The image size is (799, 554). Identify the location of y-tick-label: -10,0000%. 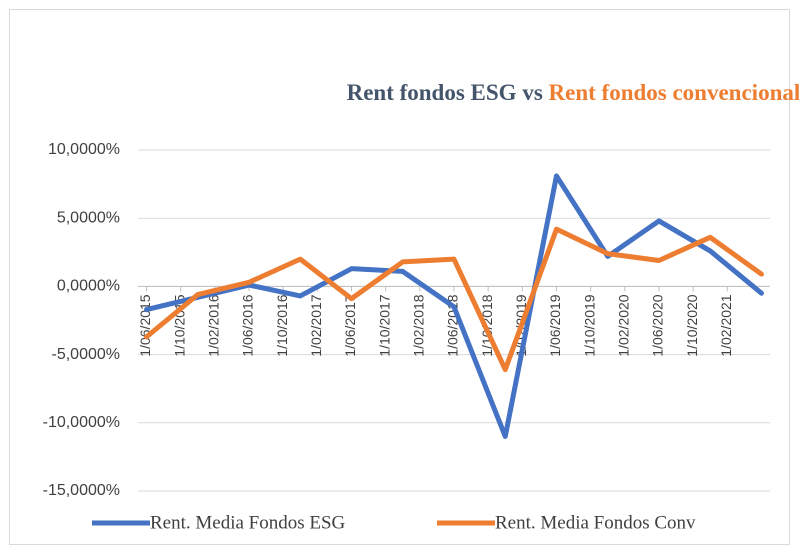
(81, 422).